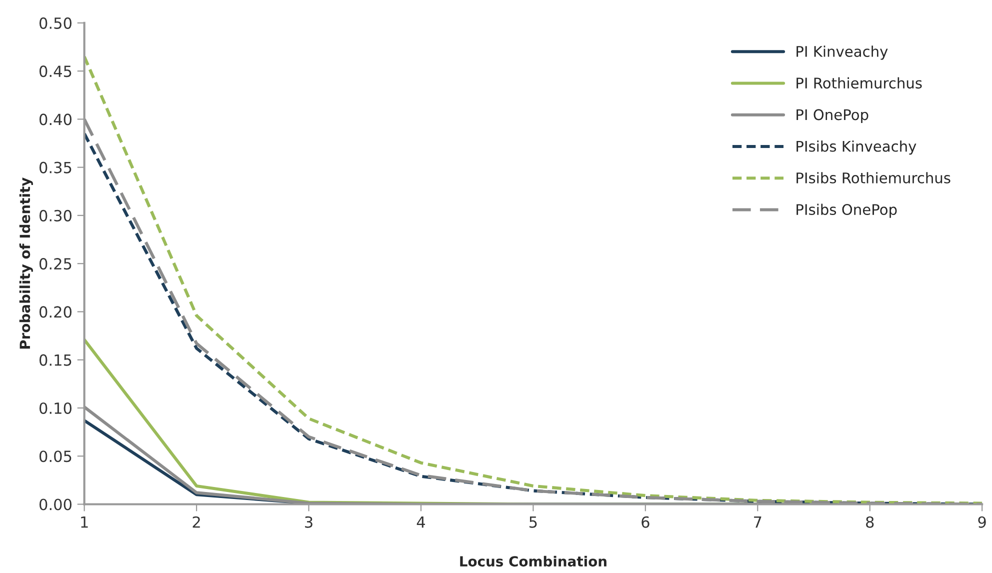  Describe the element at coordinates (56, 360) in the screenshot. I see `y-tick-label: 0.15` at that location.